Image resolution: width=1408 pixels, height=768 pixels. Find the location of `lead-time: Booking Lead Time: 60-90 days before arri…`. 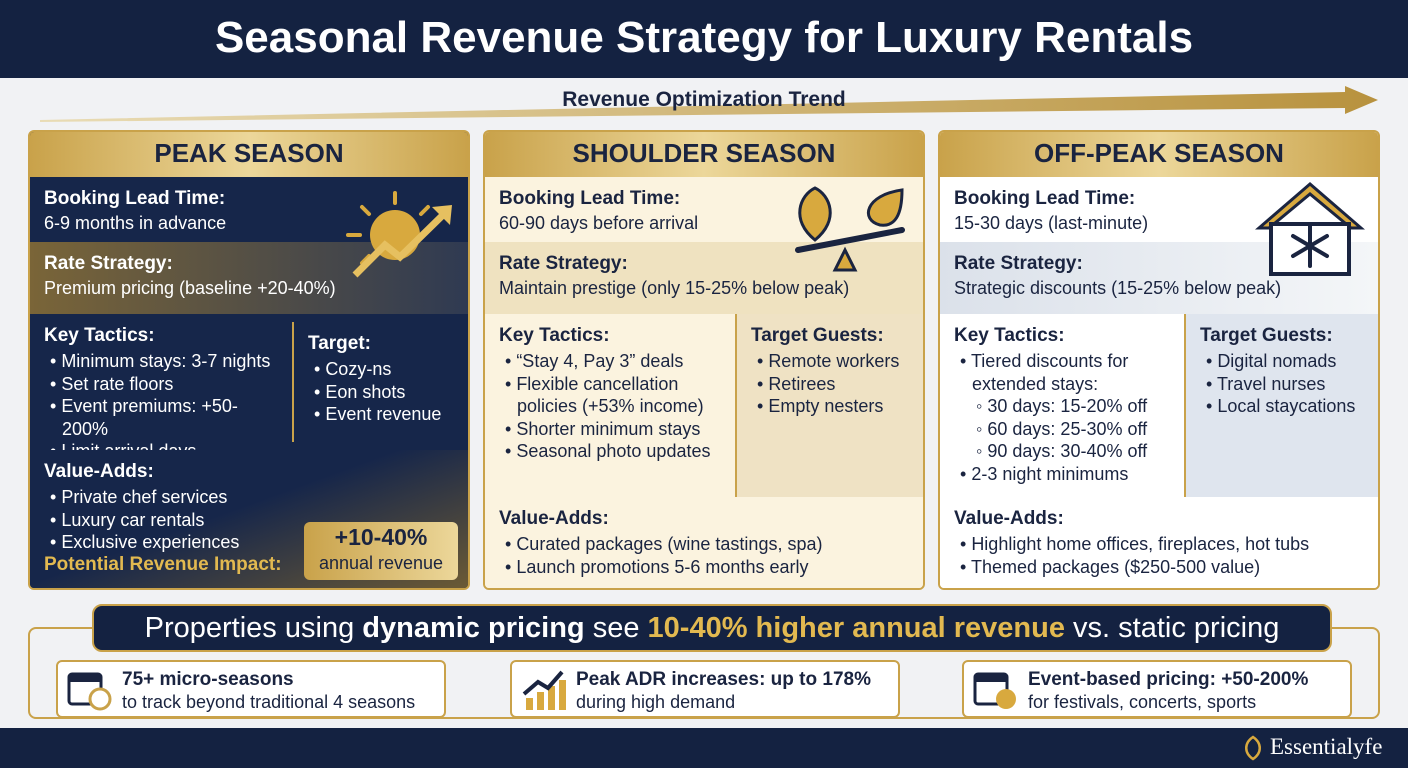

lead-time: Booking Lead Time: 60-90 days before arri… is located at coordinates (704, 209).